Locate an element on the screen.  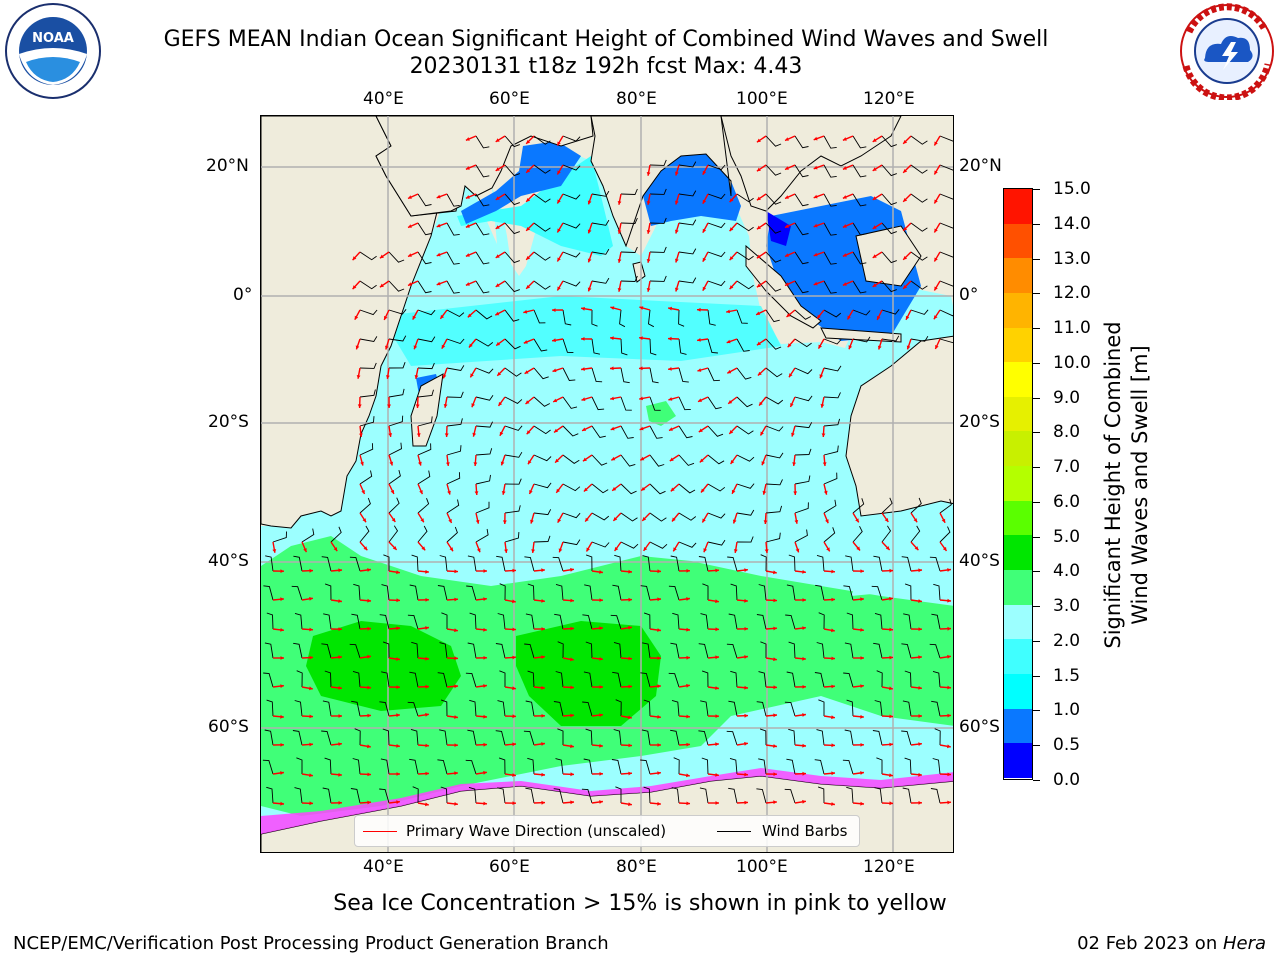
colorbar-tick-label: 12.0 is located at coordinates (1072, 293).